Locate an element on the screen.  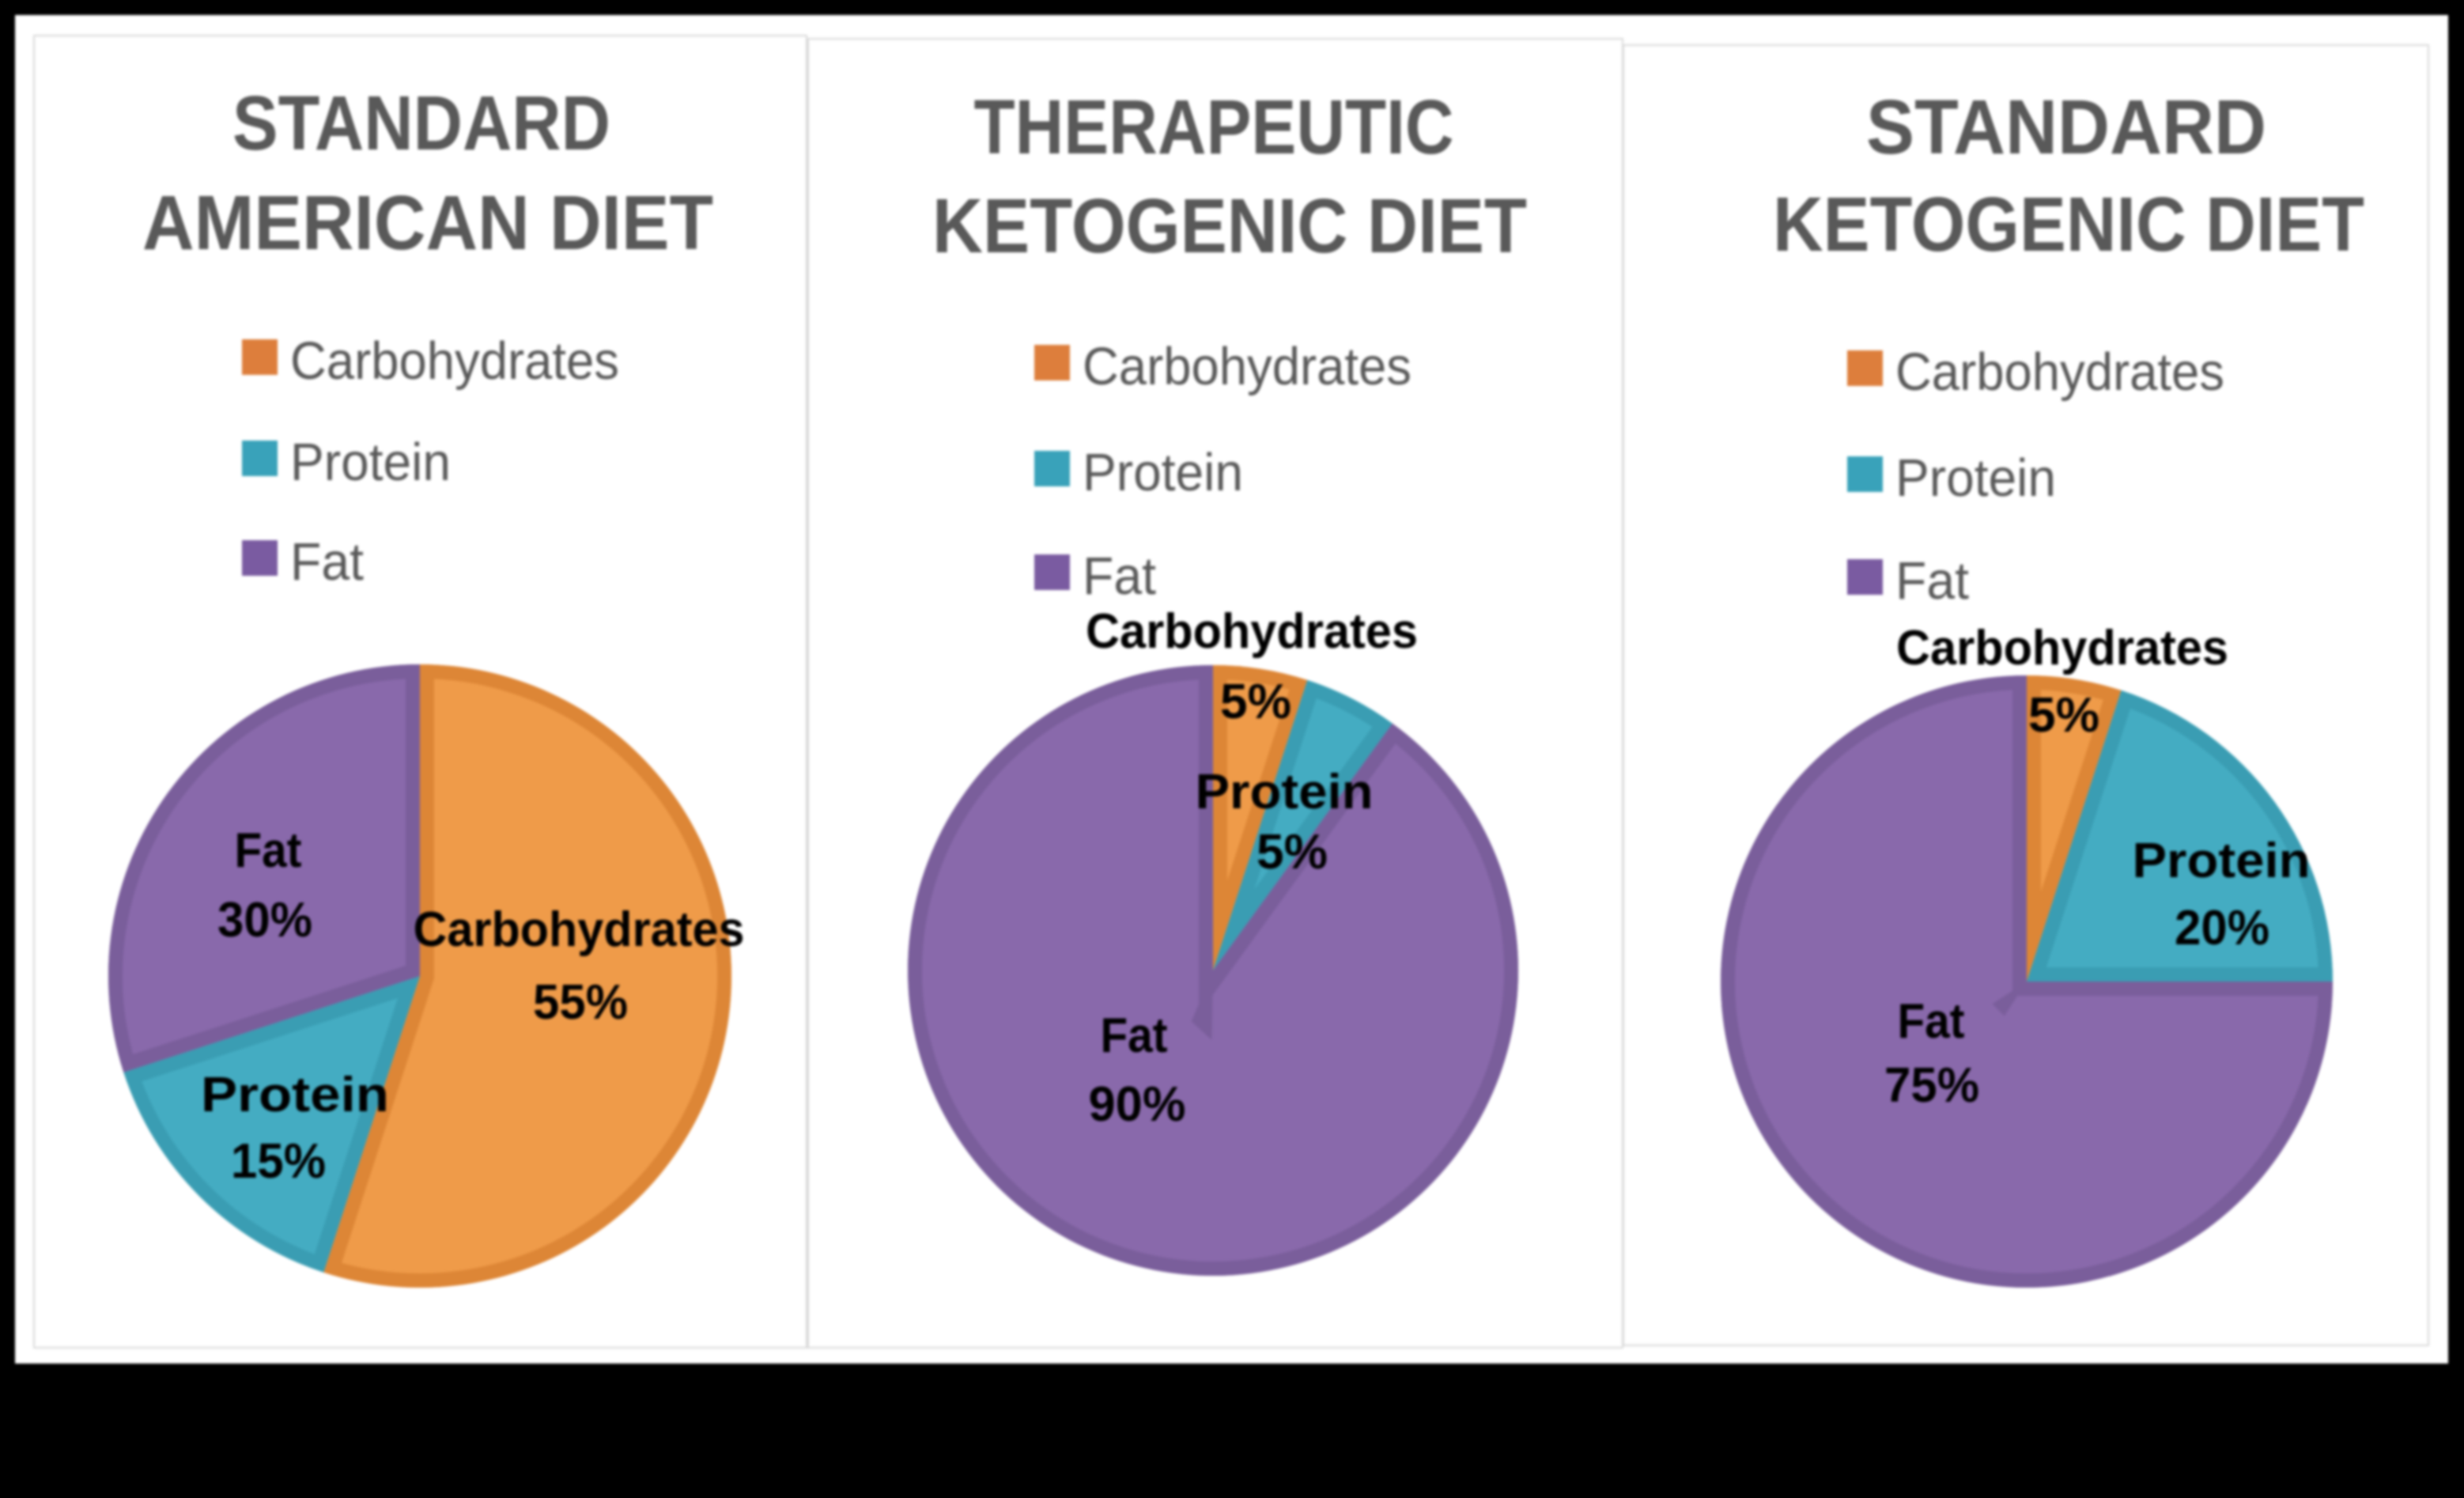
svg-text: 55% is located at coordinates (580, 1003).